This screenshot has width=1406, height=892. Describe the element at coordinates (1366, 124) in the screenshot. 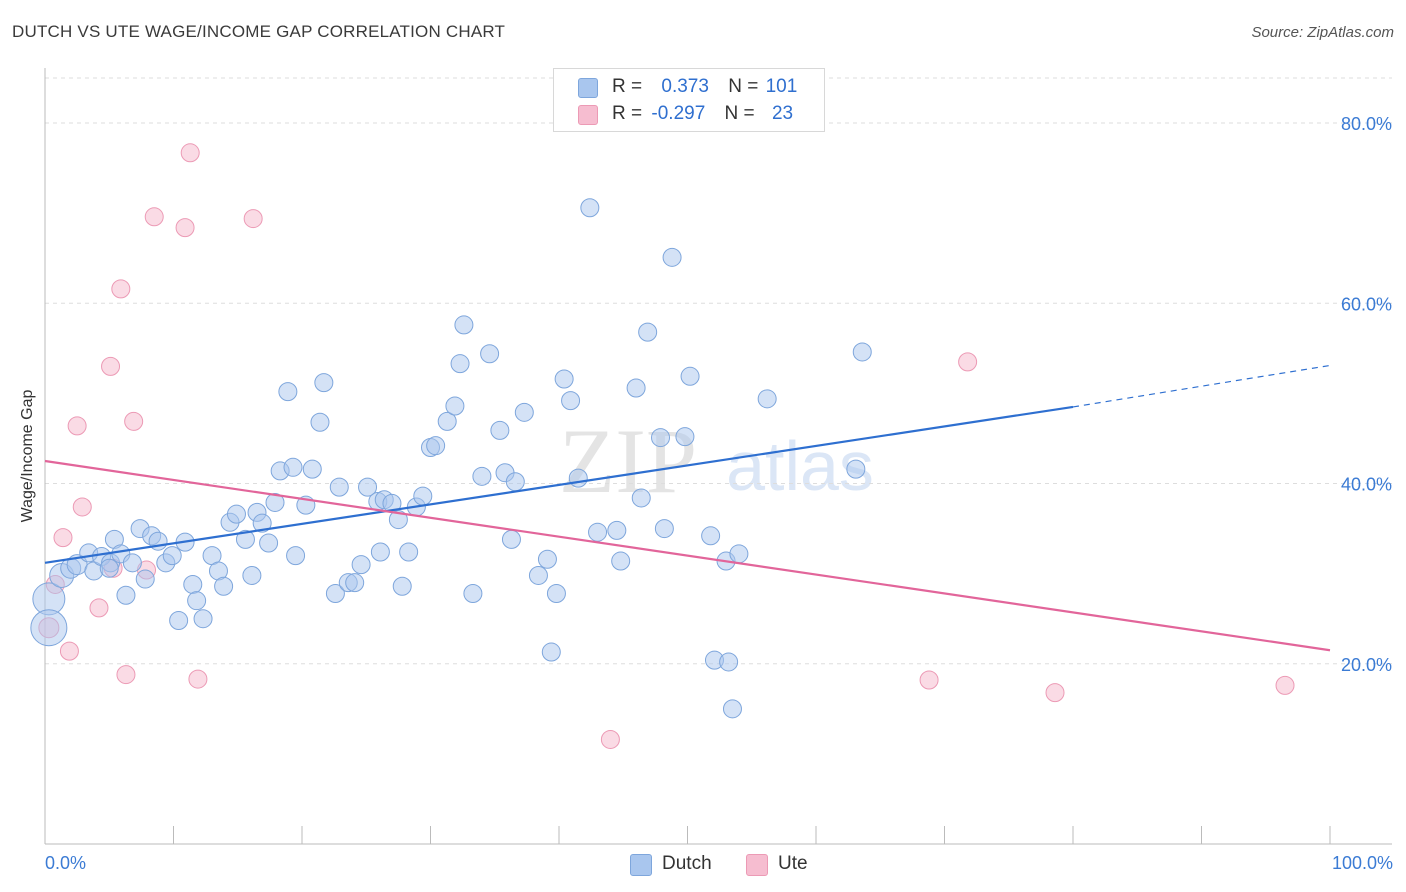

I see `y-tick-label: 80.0%` at that location.